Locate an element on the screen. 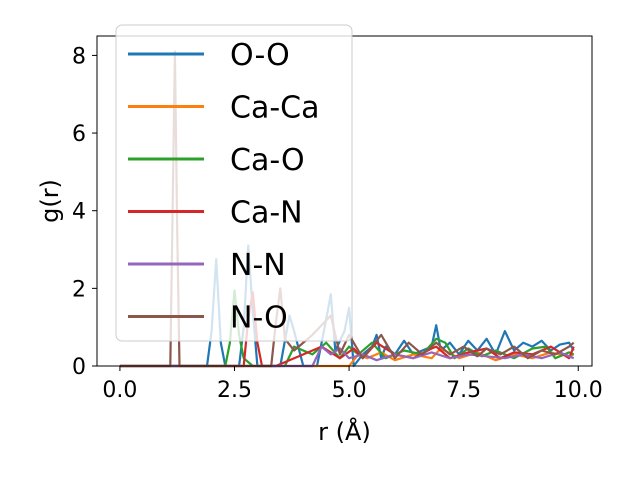  legend-label: Ca-Ca is located at coordinates (275, 108).